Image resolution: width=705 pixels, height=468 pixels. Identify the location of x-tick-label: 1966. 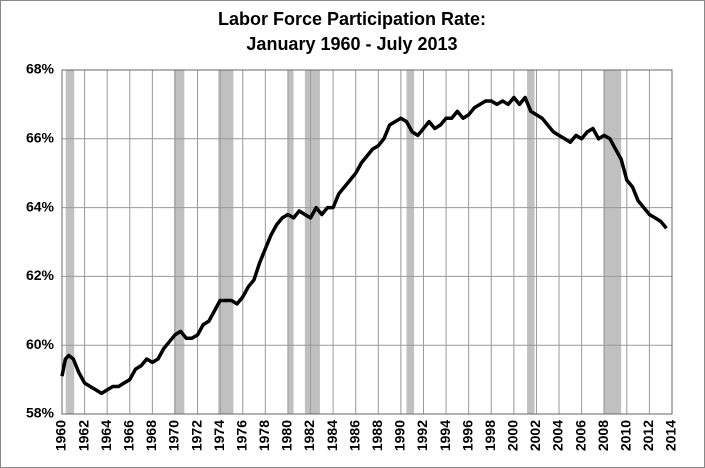
(128, 435).